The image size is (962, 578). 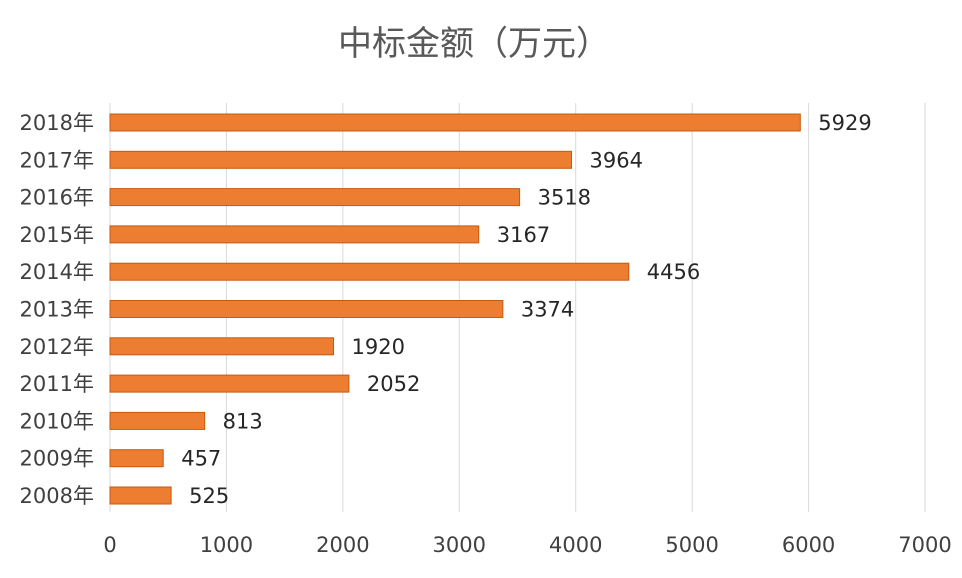 What do you see at coordinates (474, 44) in the screenshot?
I see `chart-title: 中标金额（万元）` at bounding box center [474, 44].